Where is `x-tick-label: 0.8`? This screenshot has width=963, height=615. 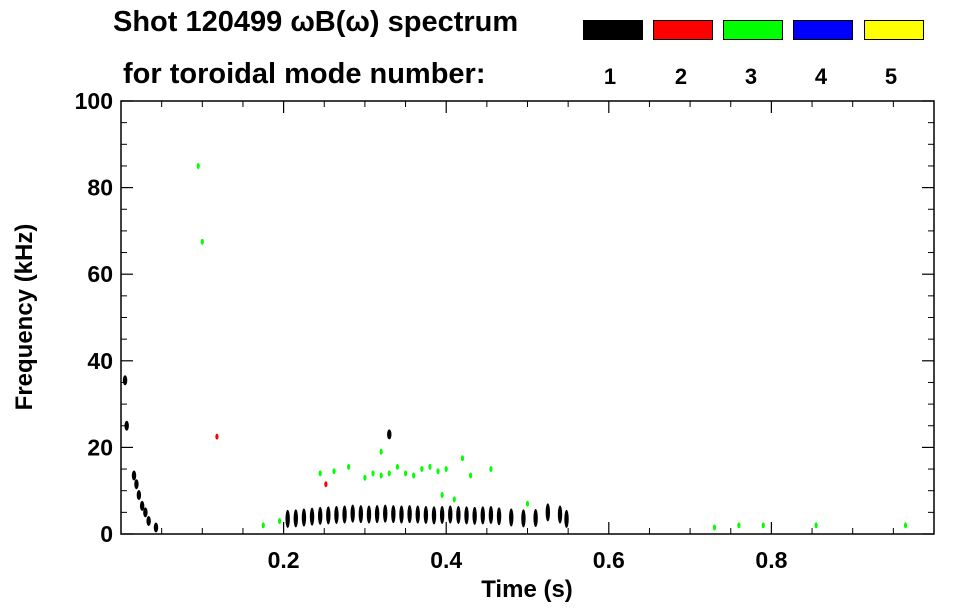 x-tick-label: 0.8 is located at coordinates (771, 560).